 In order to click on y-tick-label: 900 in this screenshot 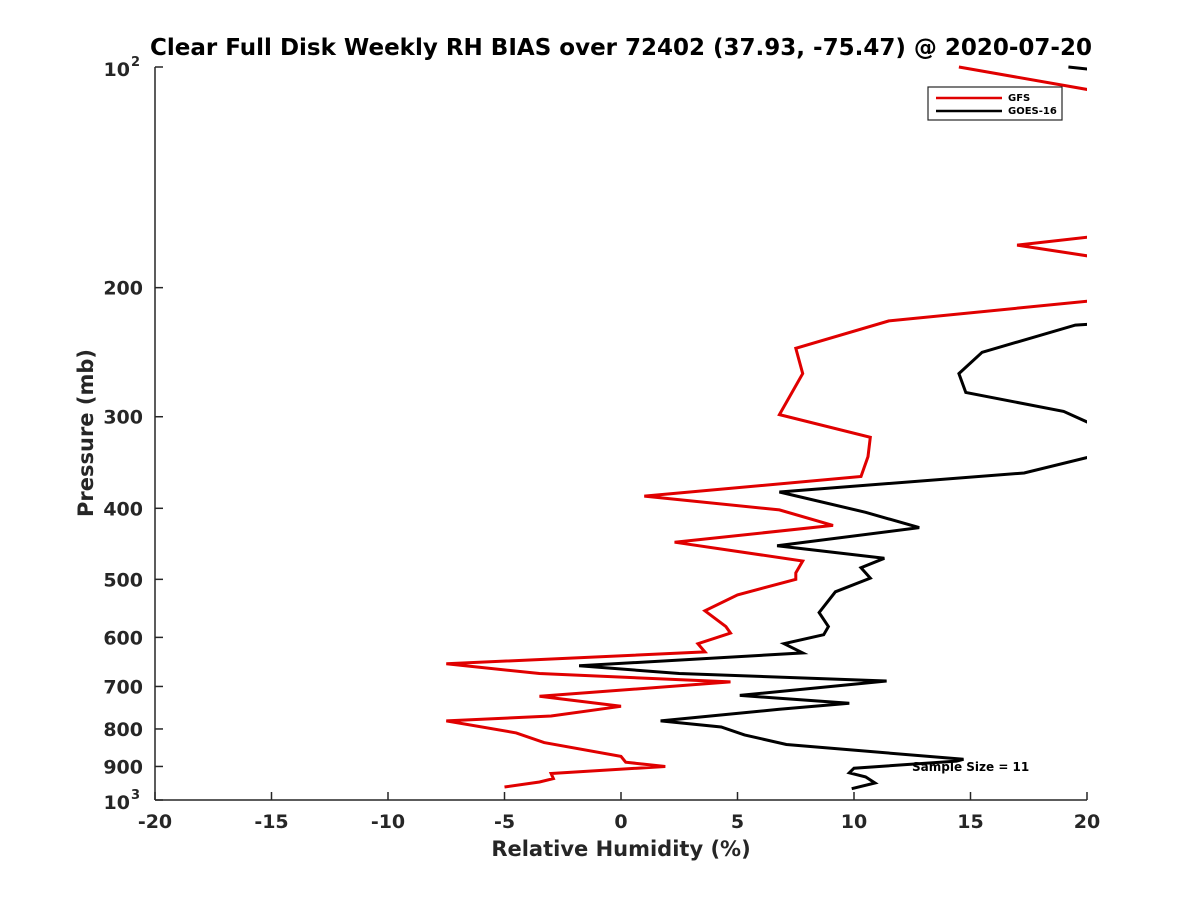, I will do `click(123, 767)`.